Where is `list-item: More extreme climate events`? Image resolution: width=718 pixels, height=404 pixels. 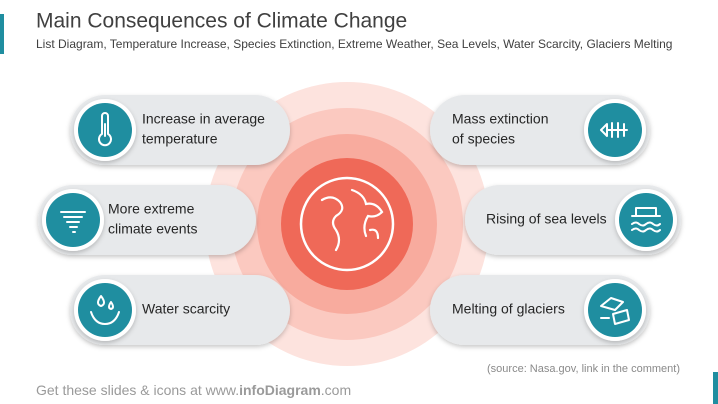 list-item: More extreme climate events is located at coordinates (147, 220).